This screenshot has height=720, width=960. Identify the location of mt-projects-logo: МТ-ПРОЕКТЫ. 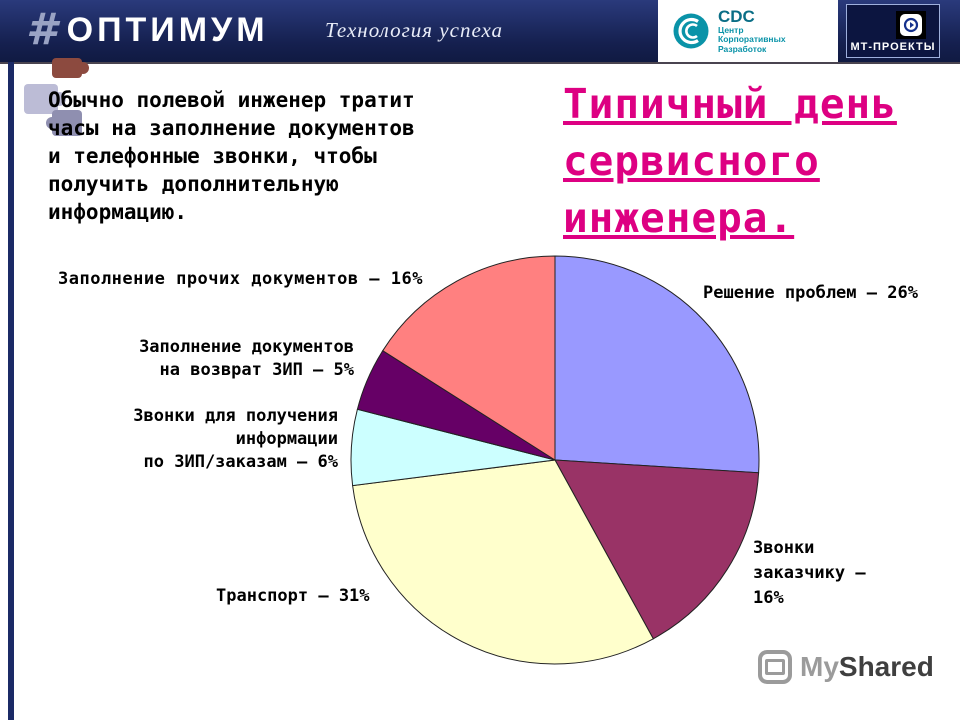
(893, 31).